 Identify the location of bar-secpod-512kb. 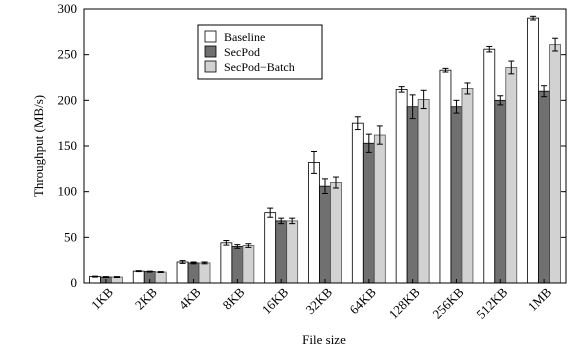
(500, 191).